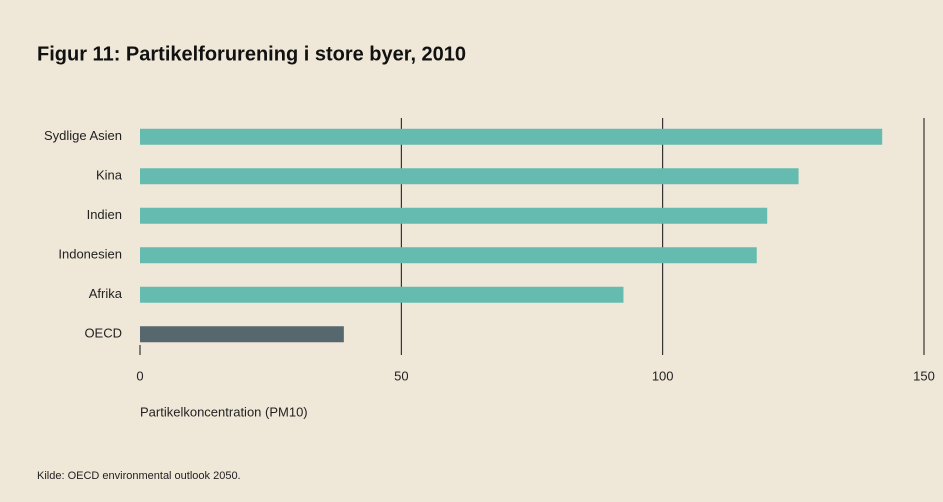 This screenshot has height=502, width=943. What do you see at coordinates (139, 375) in the screenshot?
I see `x-tick-label: 0` at bounding box center [139, 375].